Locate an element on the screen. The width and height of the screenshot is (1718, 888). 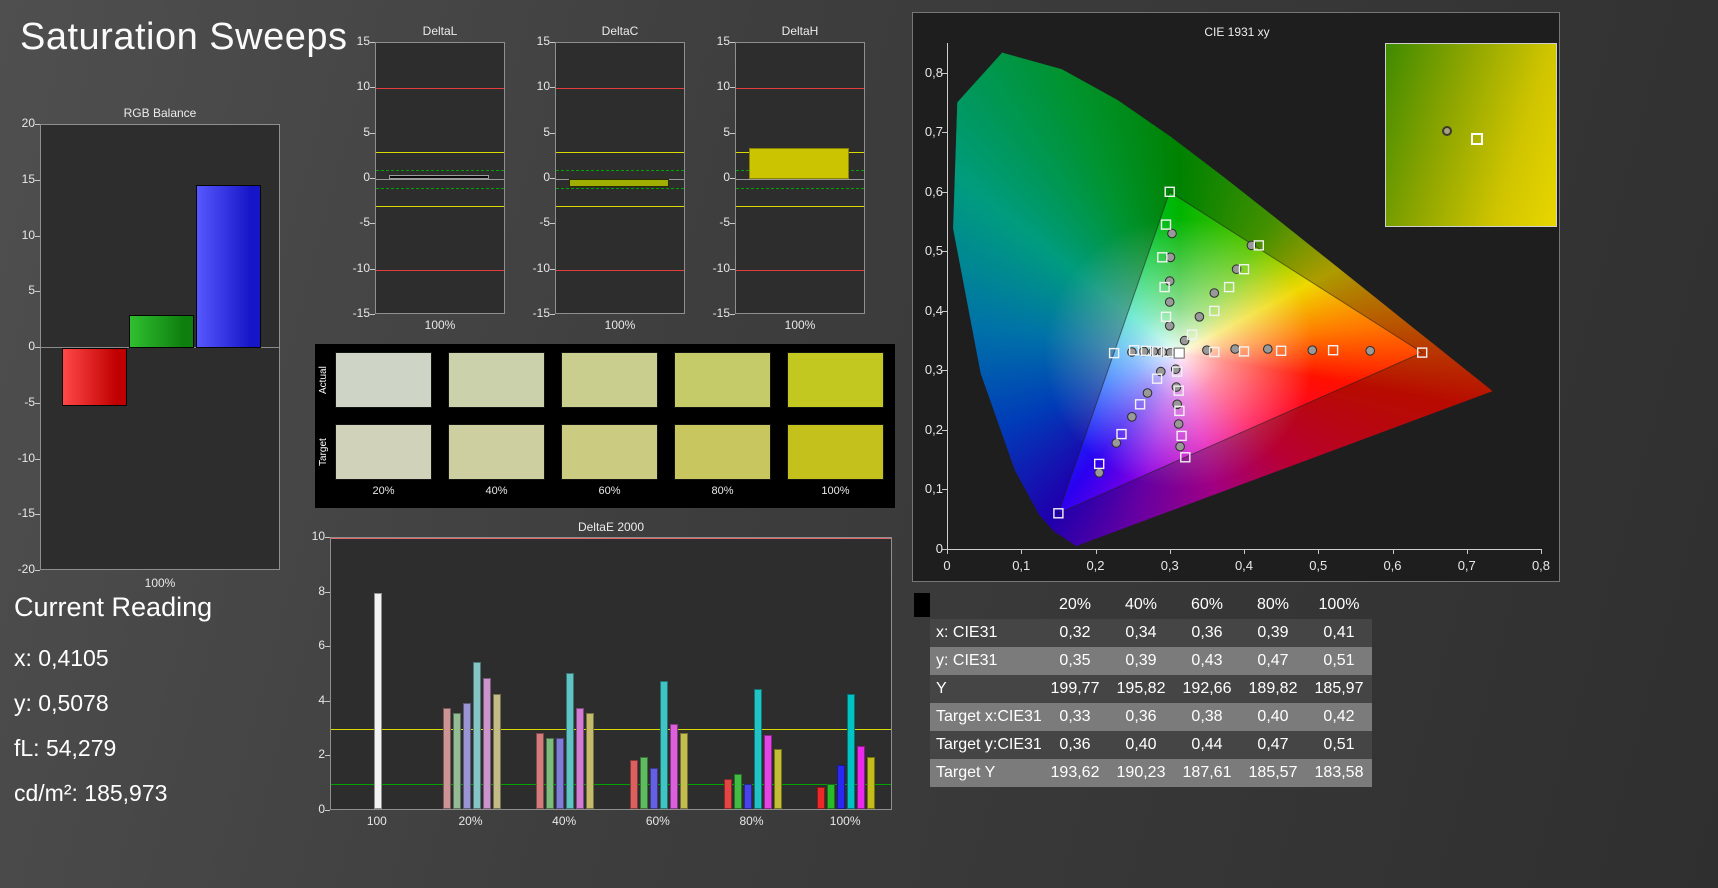
deltae-x-tick-label: 80% is located at coordinates (751, 821).